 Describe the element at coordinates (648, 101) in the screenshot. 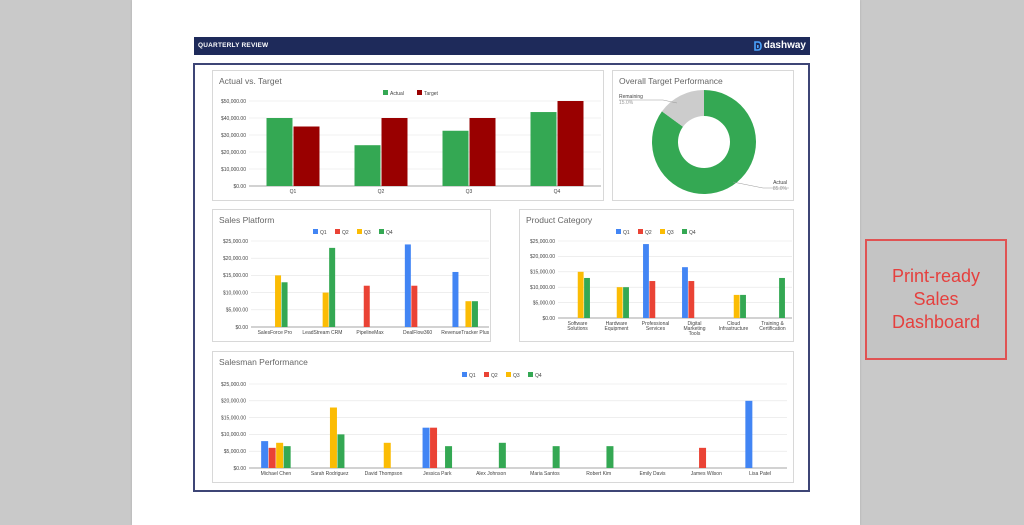

I see `remaining-leader-line` at that location.